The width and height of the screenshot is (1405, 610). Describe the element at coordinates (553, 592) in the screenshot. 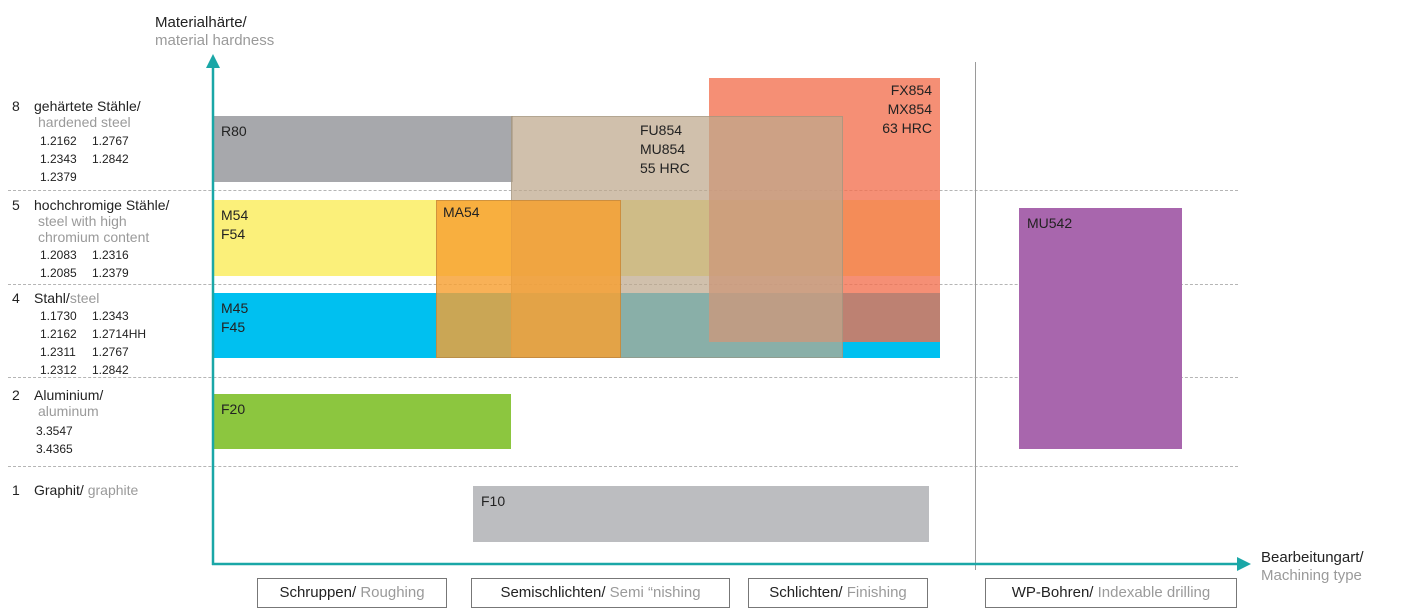

I see `category-label-de: Semischlichten/` at that location.